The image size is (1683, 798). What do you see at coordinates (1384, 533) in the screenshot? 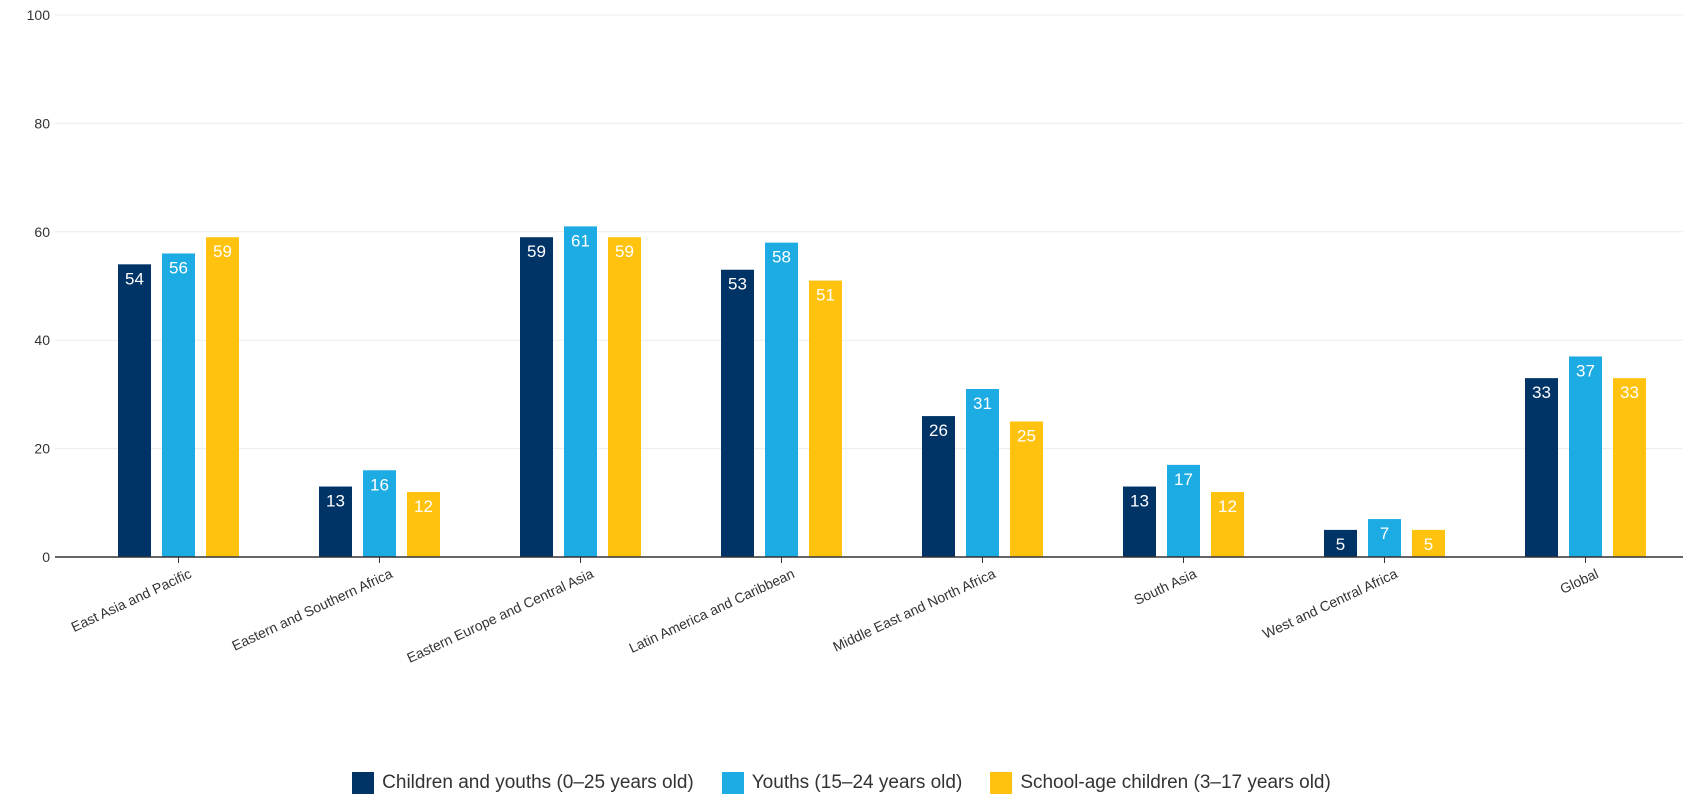
I see `data-label: 7` at bounding box center [1384, 533].